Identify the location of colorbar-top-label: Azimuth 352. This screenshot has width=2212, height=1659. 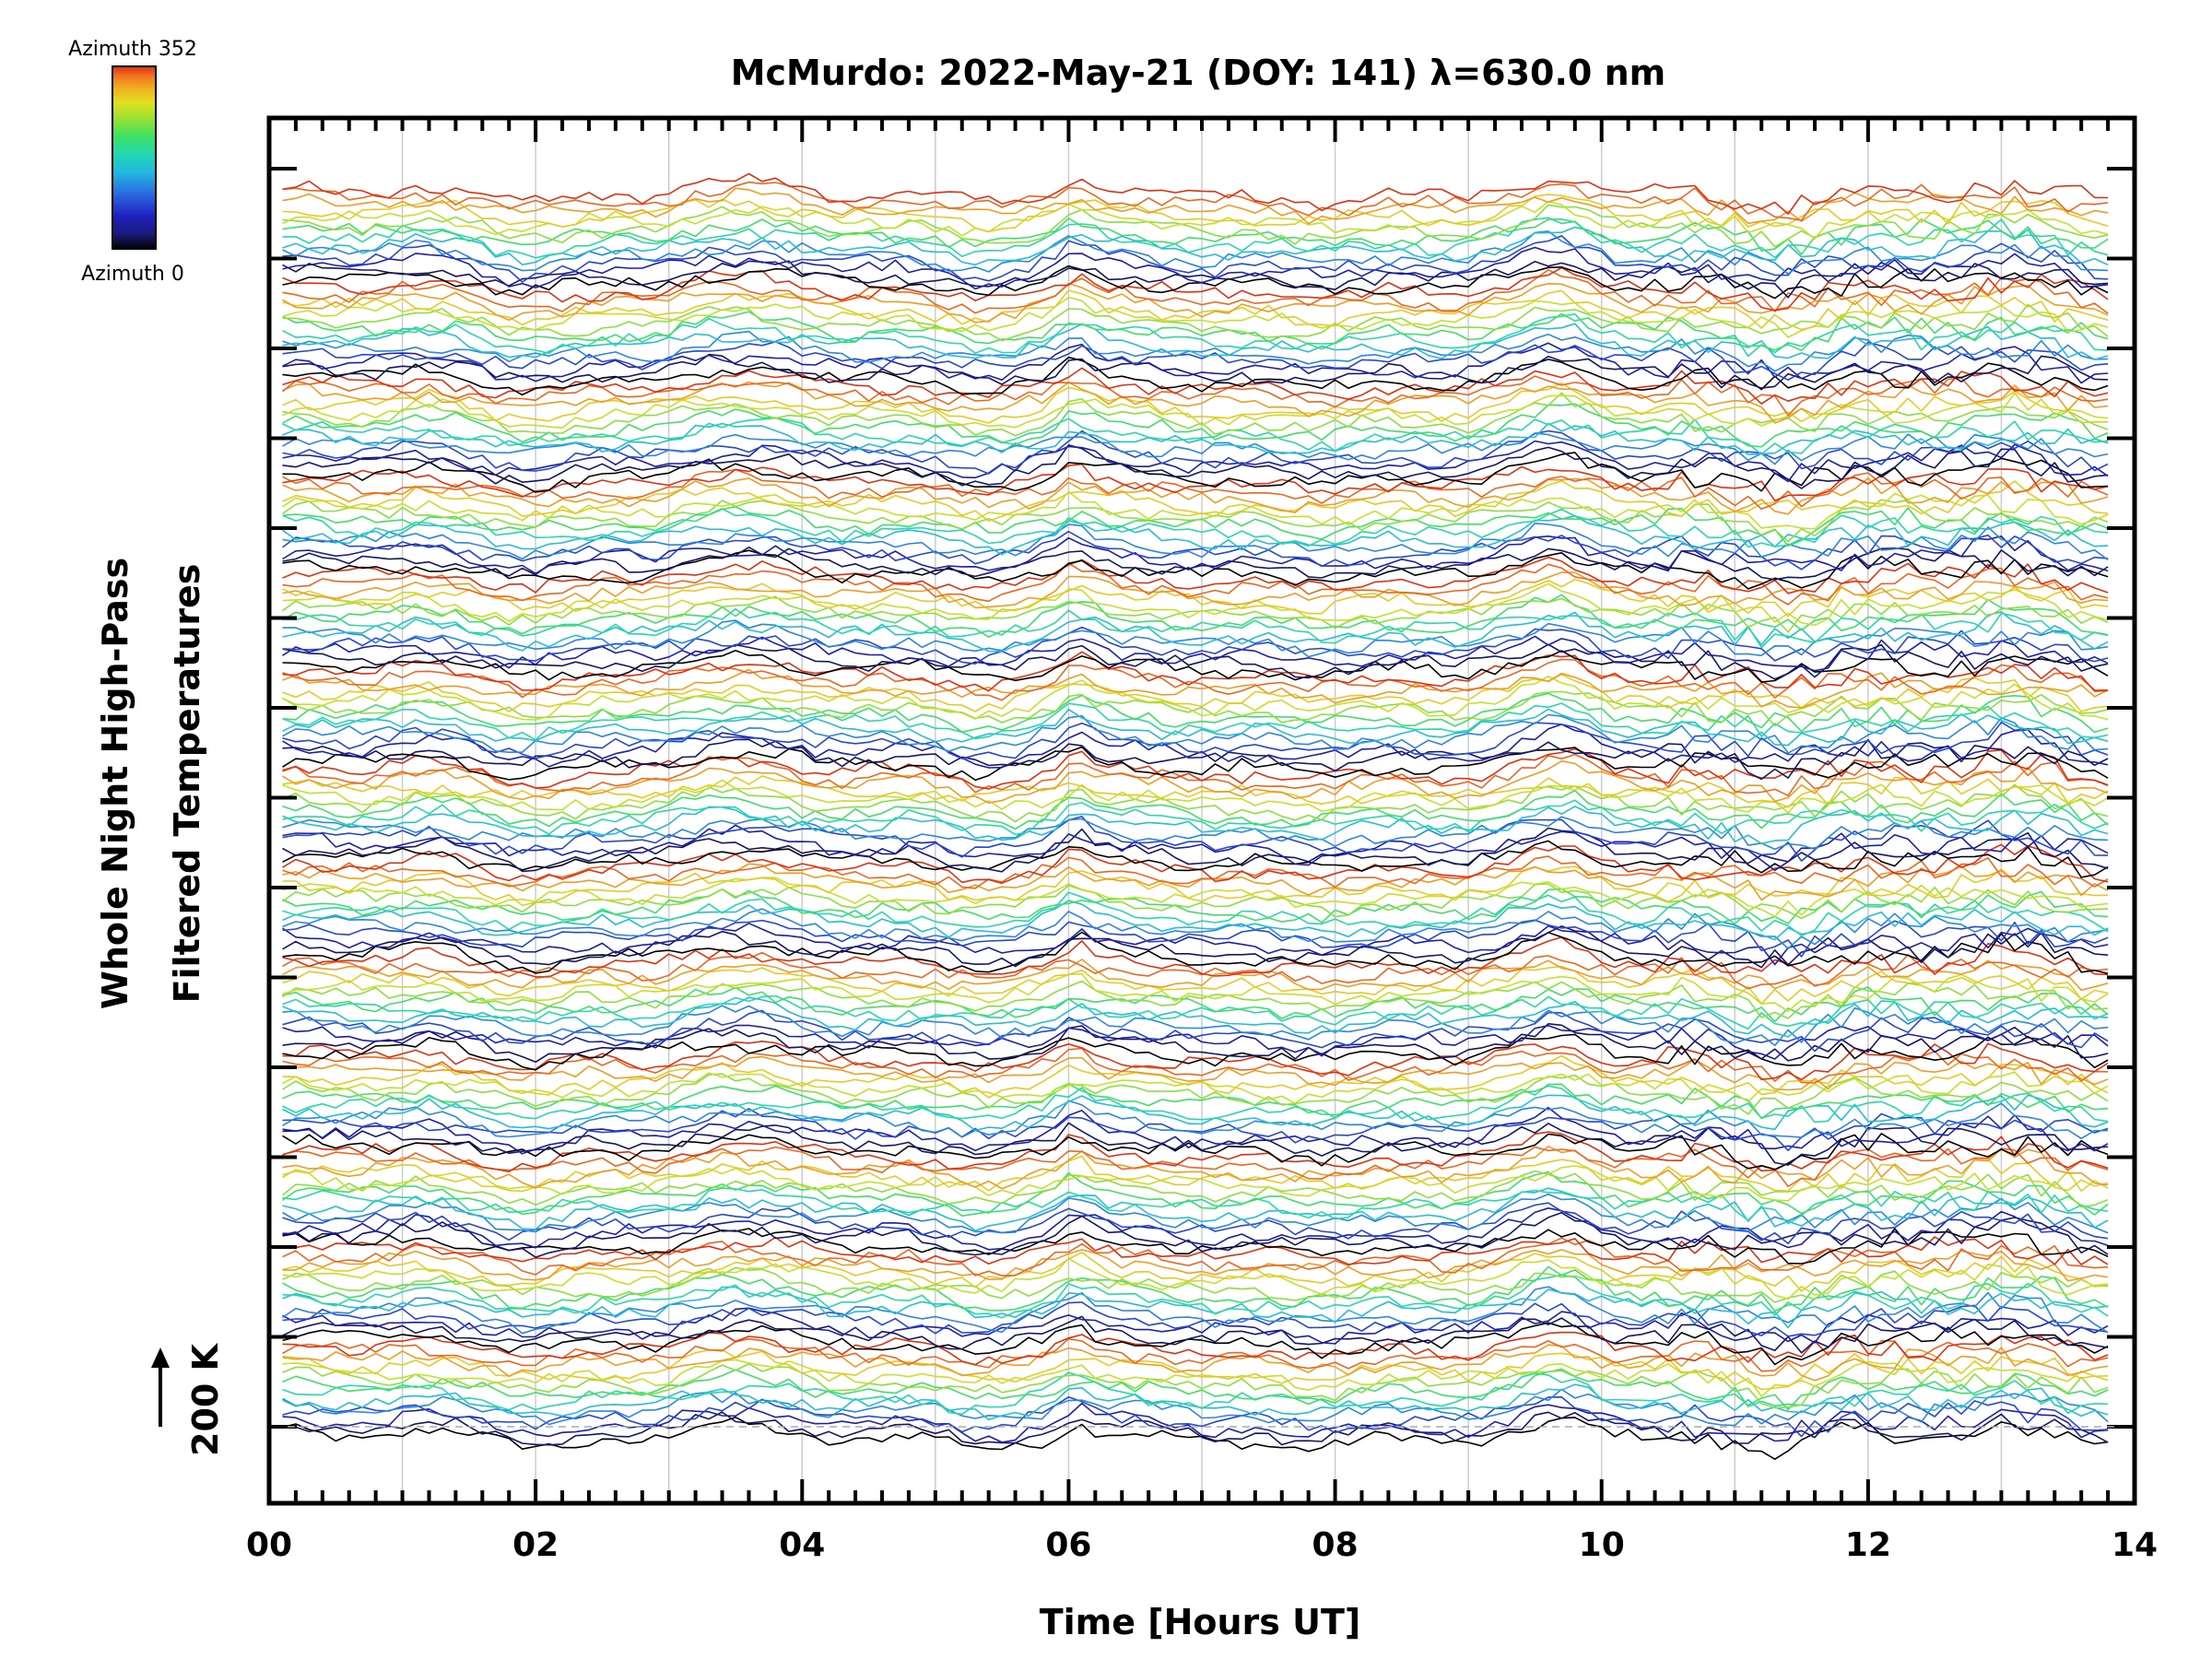
(132, 49).